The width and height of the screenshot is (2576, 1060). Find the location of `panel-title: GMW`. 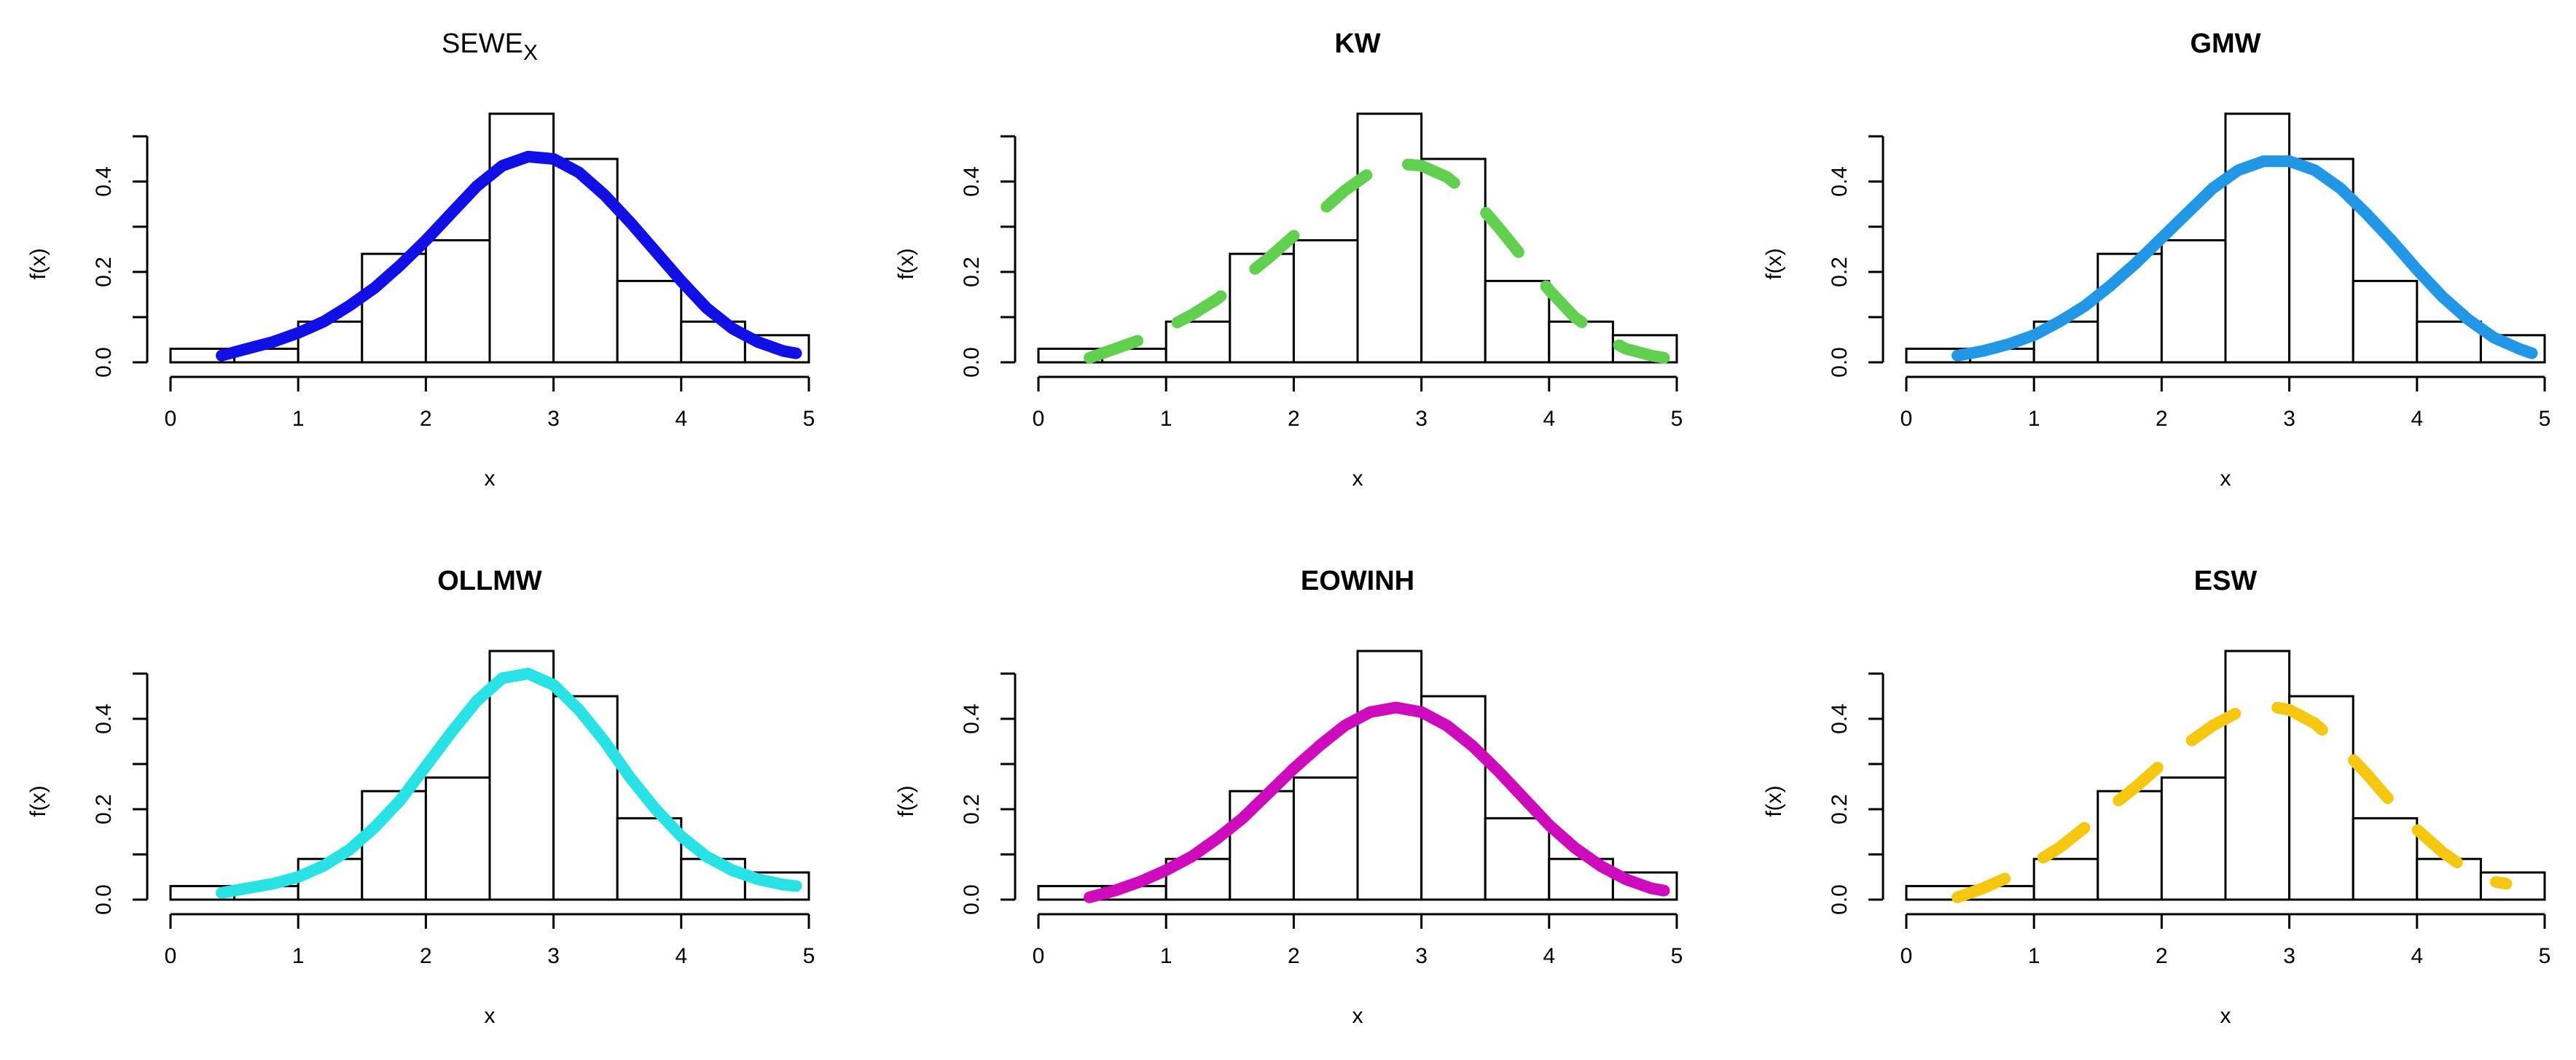

panel-title: GMW is located at coordinates (2225, 43).